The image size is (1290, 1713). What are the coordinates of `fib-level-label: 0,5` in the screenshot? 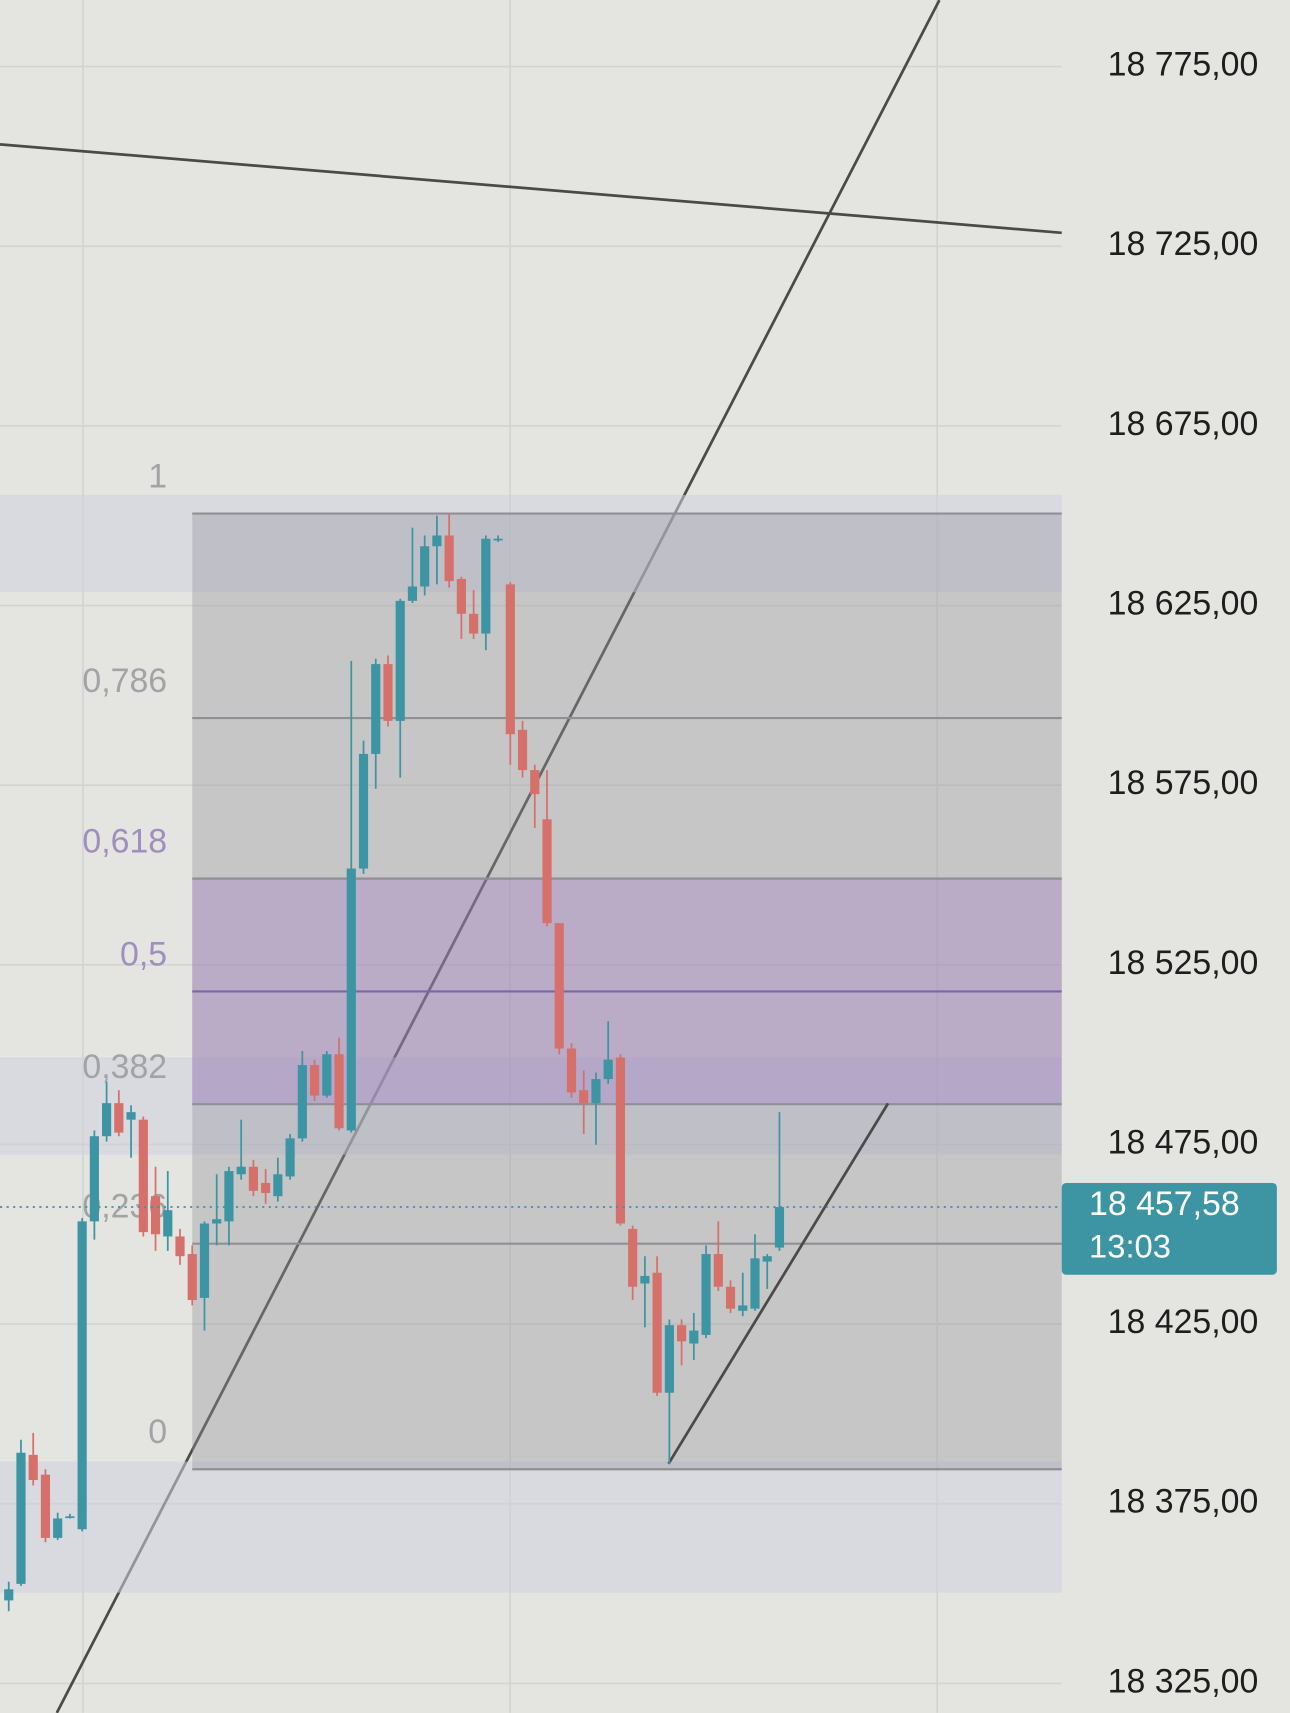 It's located at (143, 954).